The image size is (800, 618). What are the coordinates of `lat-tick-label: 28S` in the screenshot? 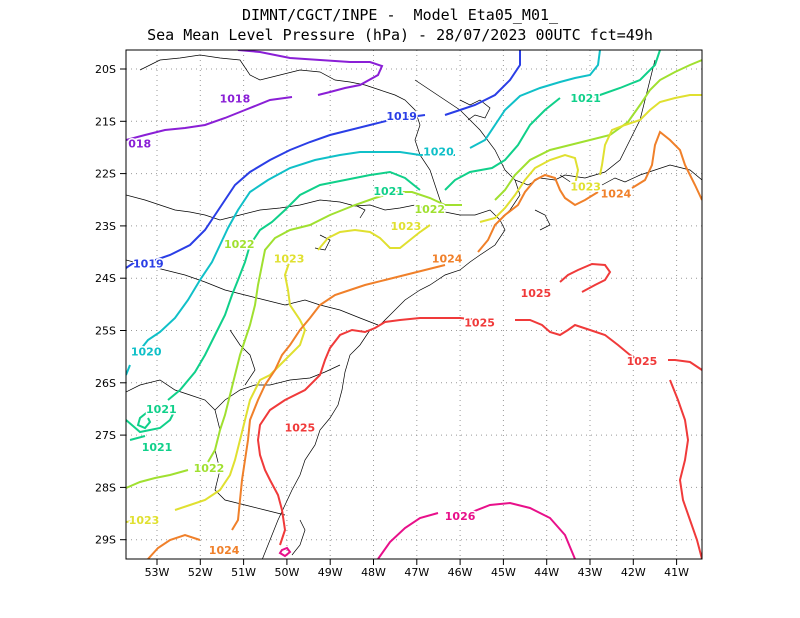 It's located at (105, 487).